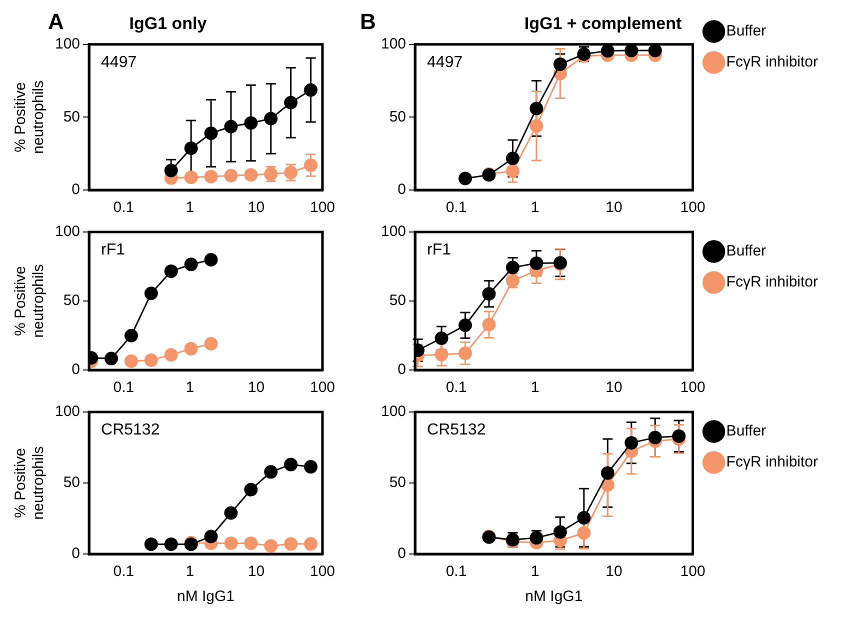 The image size is (844, 642). What do you see at coordinates (130, 429) in the screenshot?
I see `annotation: CR5132` at bounding box center [130, 429].